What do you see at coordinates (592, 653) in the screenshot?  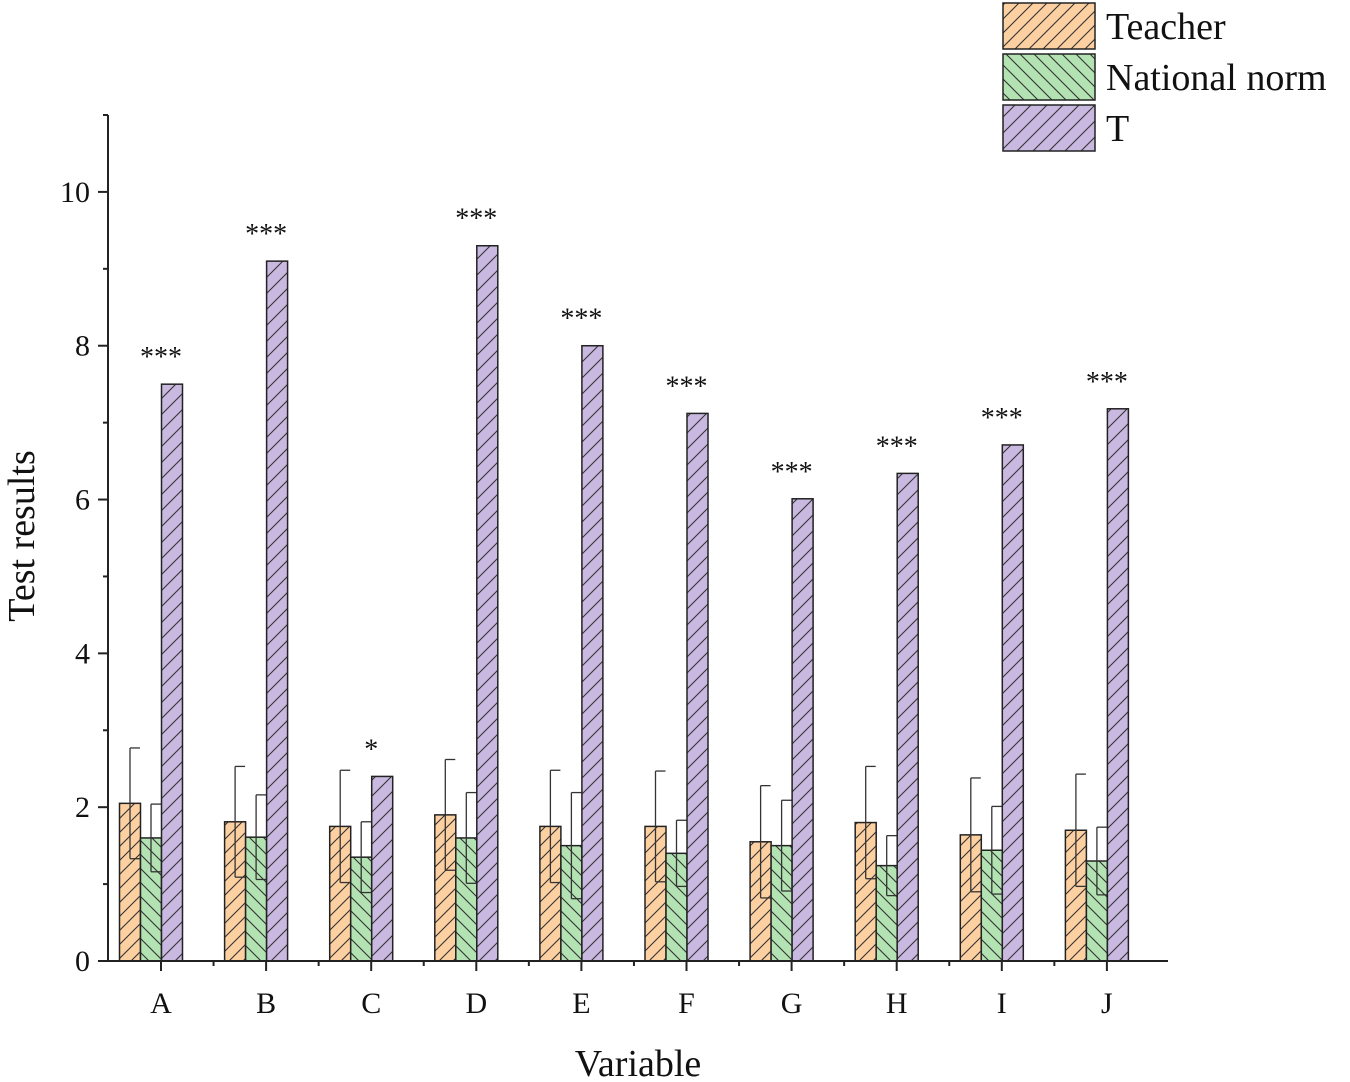 I see `bar-t-e` at bounding box center [592, 653].